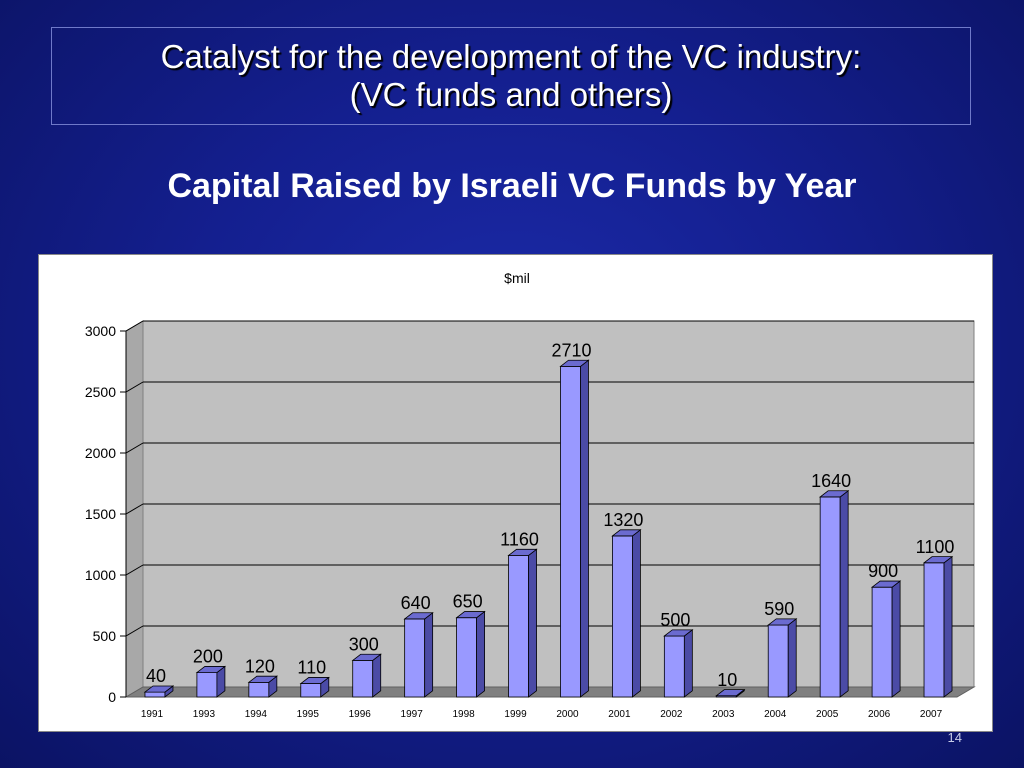 The image size is (1024, 768). I want to click on data-label: 40, so click(156, 676).